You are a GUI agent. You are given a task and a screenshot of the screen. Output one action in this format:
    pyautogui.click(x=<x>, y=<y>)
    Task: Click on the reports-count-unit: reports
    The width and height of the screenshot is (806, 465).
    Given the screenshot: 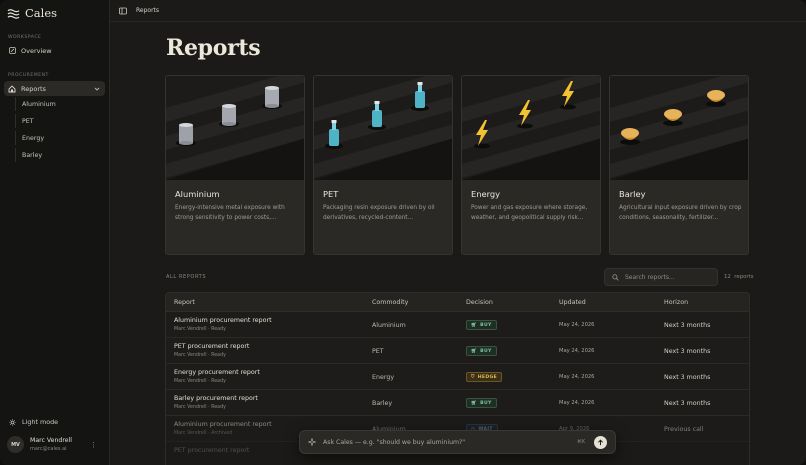 What is the action you would take?
    pyautogui.click(x=744, y=277)
    